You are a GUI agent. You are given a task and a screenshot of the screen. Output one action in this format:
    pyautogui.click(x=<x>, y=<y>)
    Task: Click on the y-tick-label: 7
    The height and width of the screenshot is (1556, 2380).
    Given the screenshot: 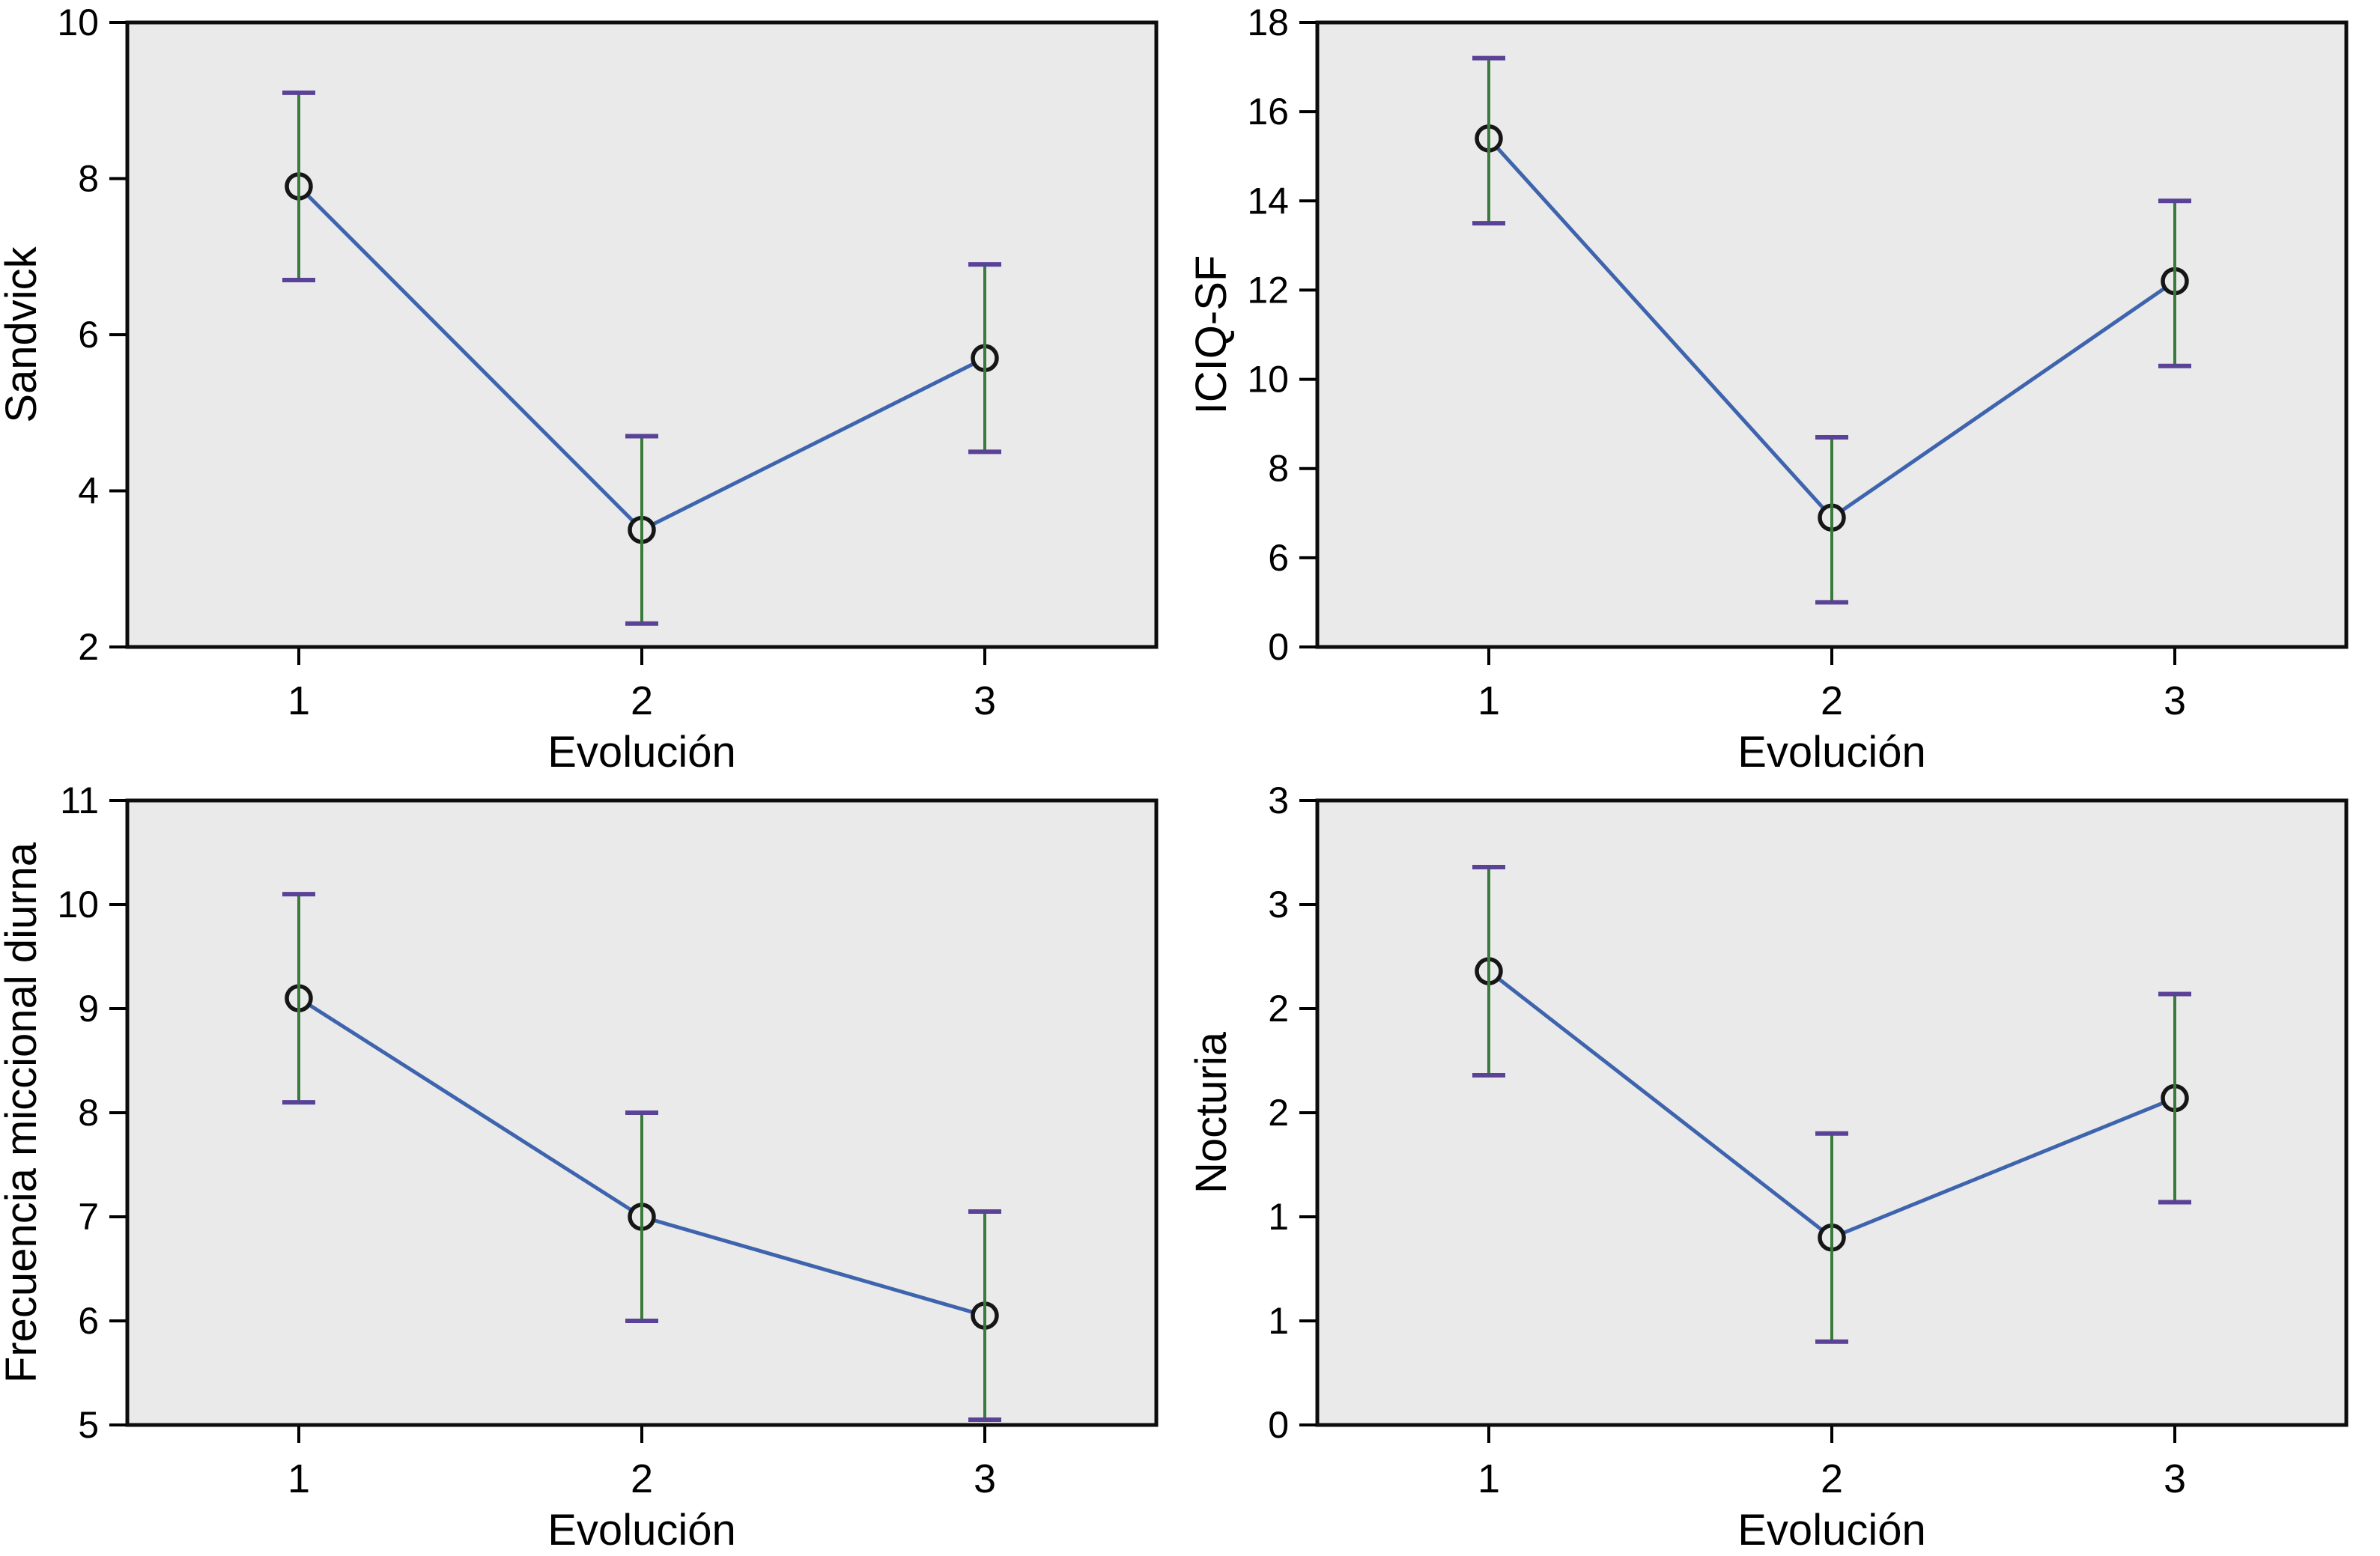 What is the action you would take?
    pyautogui.click(x=88, y=1217)
    